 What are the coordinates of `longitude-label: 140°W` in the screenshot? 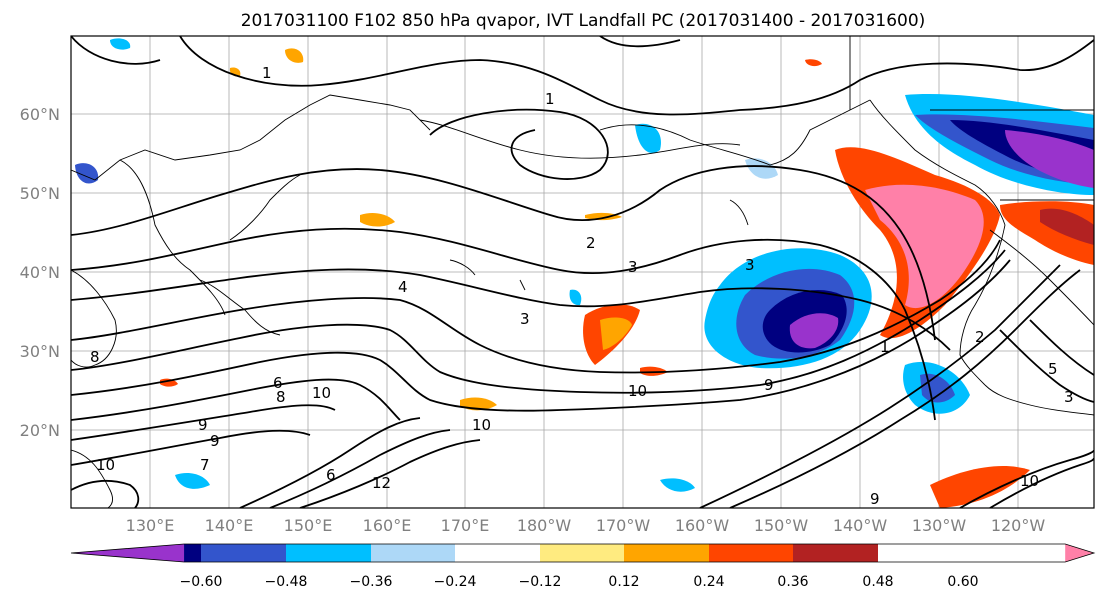 It's located at (860, 525).